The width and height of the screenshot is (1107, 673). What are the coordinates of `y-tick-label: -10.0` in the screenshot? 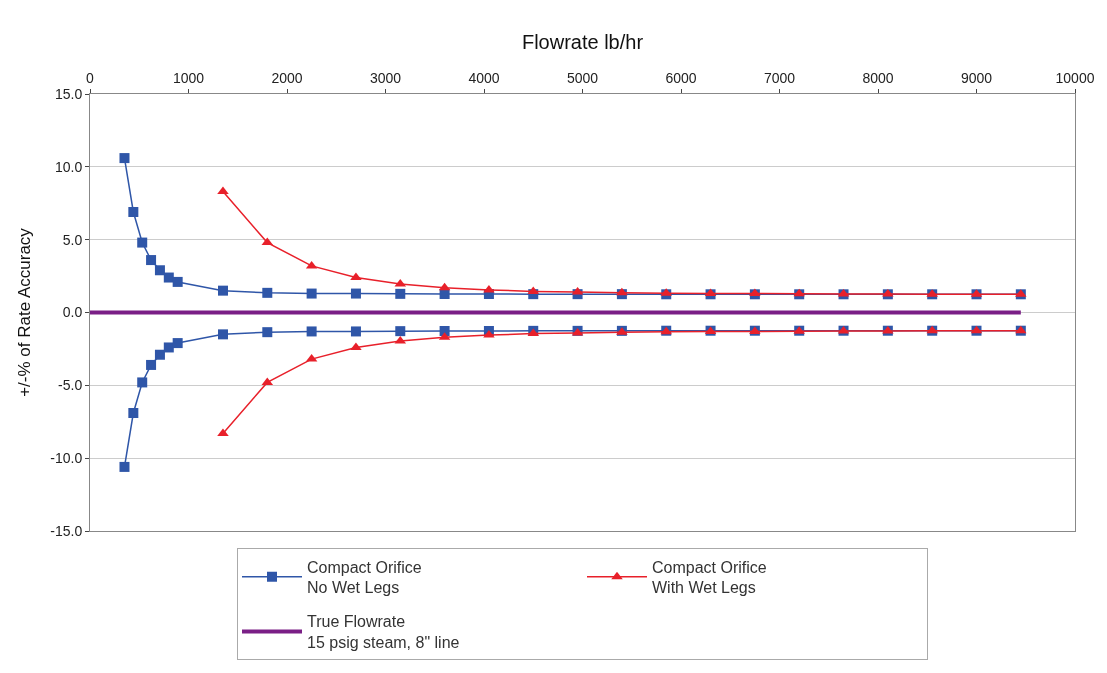 It's located at (66, 458).